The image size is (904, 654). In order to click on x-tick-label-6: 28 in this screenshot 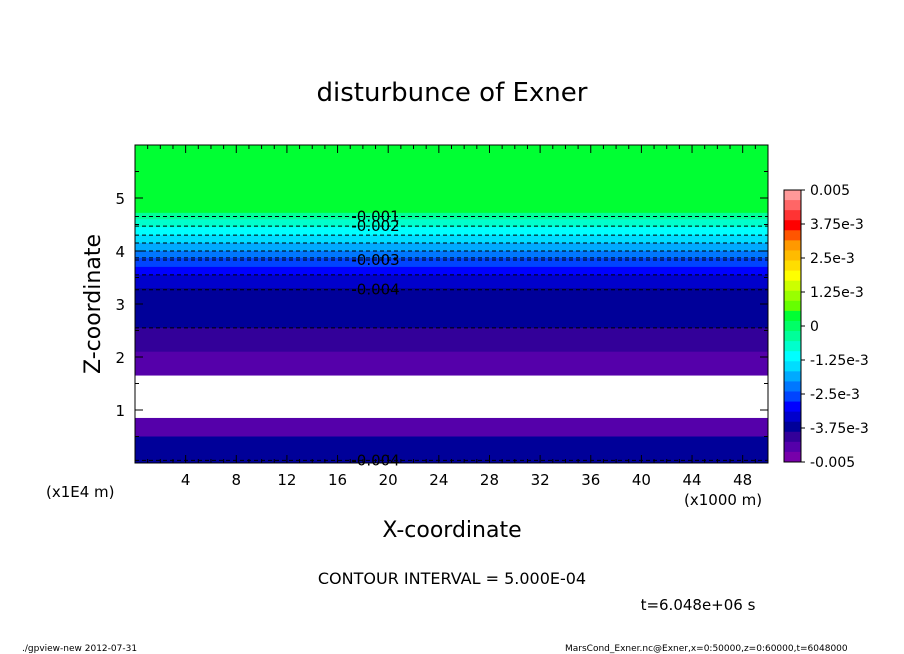, I will do `click(489, 480)`.